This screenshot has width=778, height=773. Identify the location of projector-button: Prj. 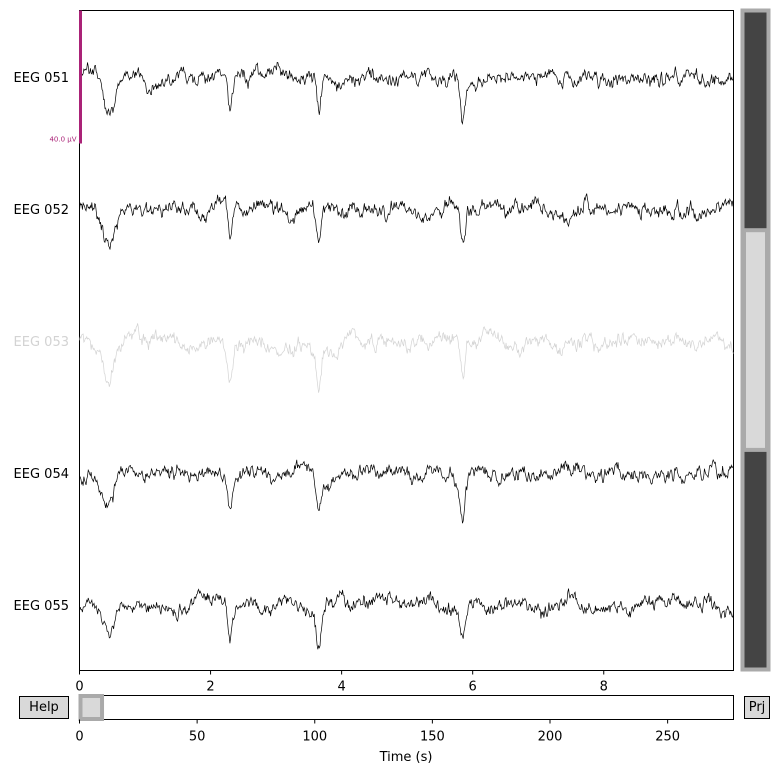
(757, 707).